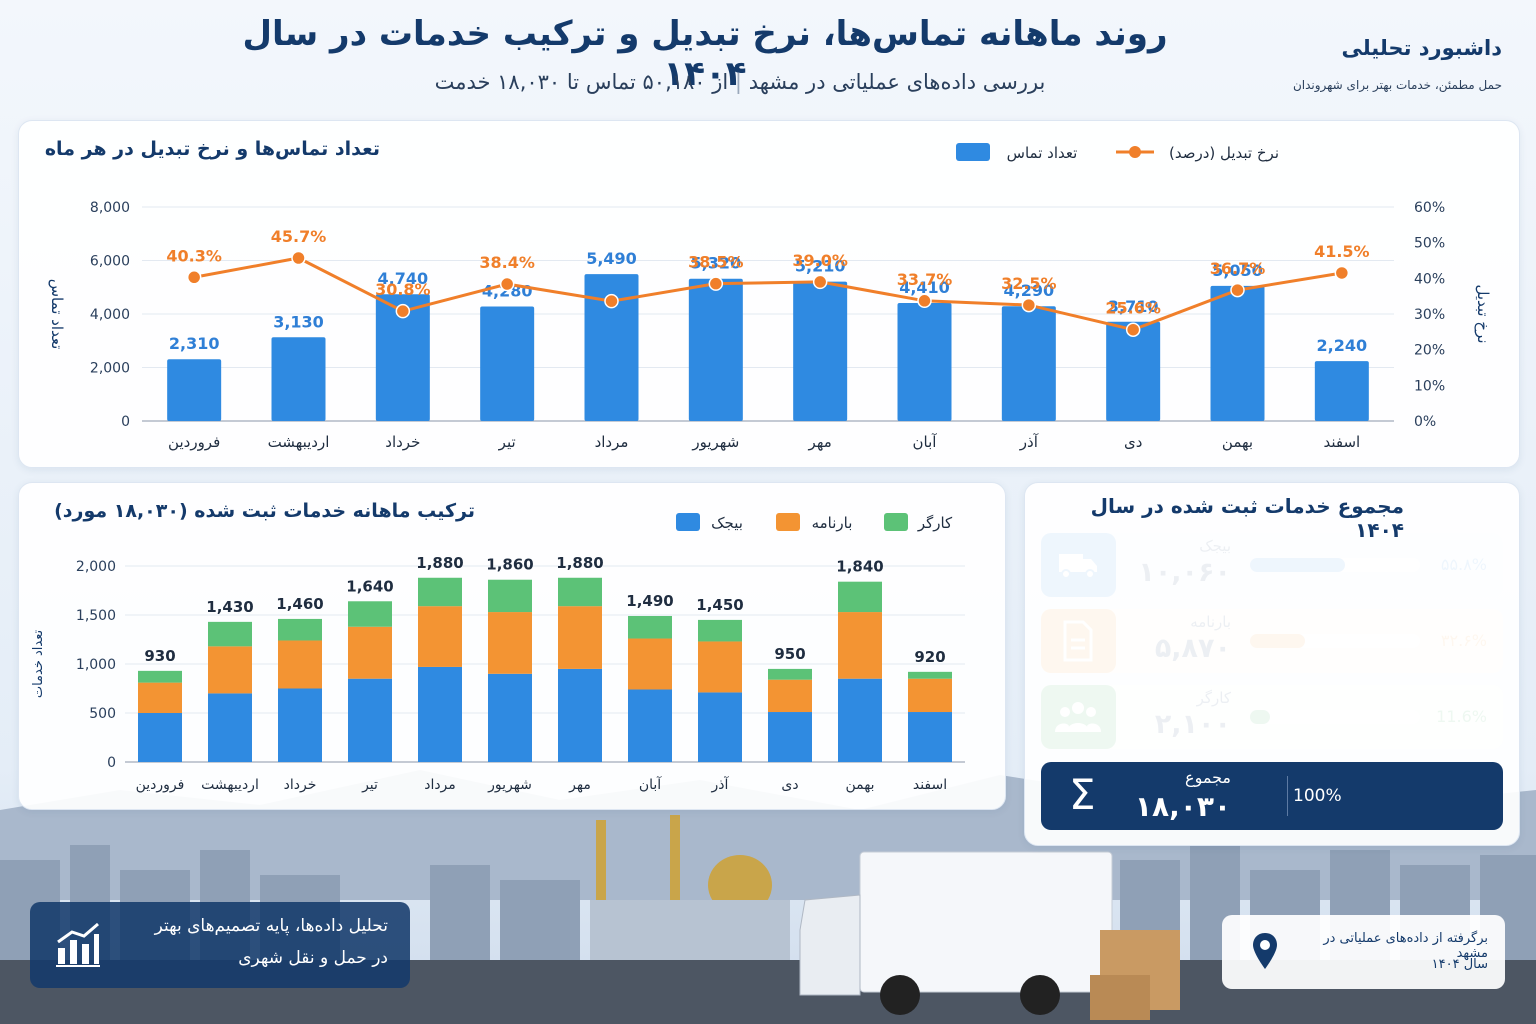  I want to click on total-count: ۱۸,۰۳۰, so click(1182, 806).